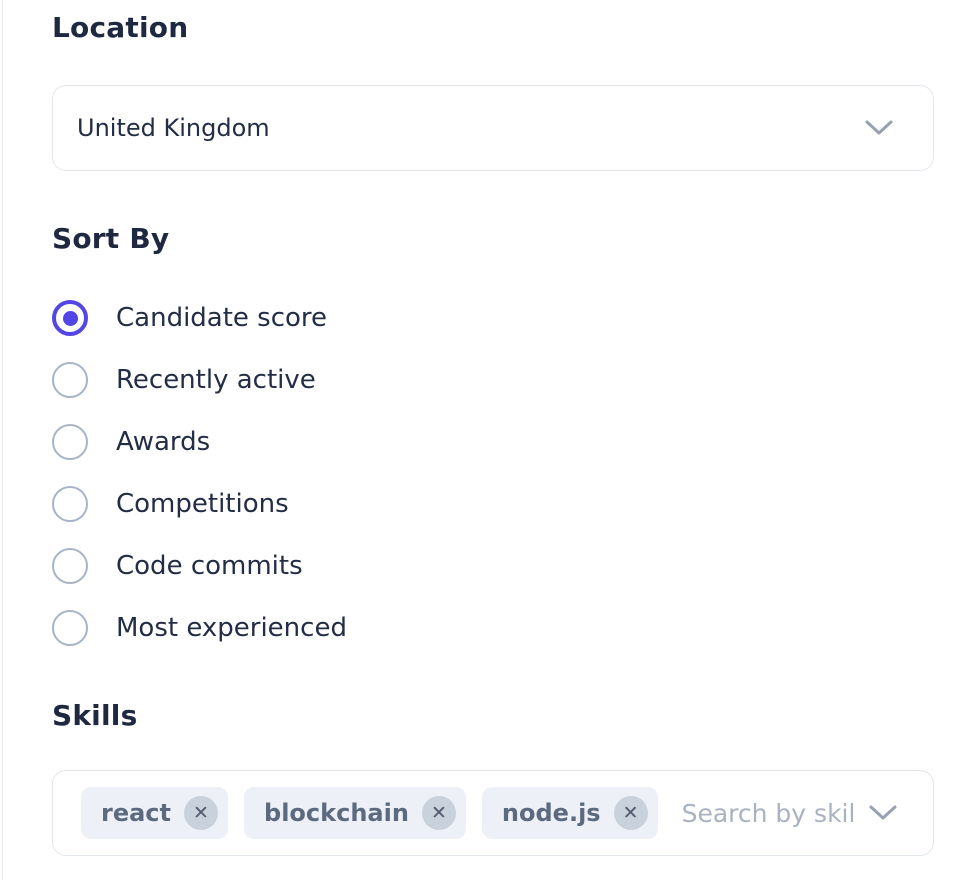 Image resolution: width=978 pixels, height=880 pixels. I want to click on sort-option: Candidate score, so click(493, 318).